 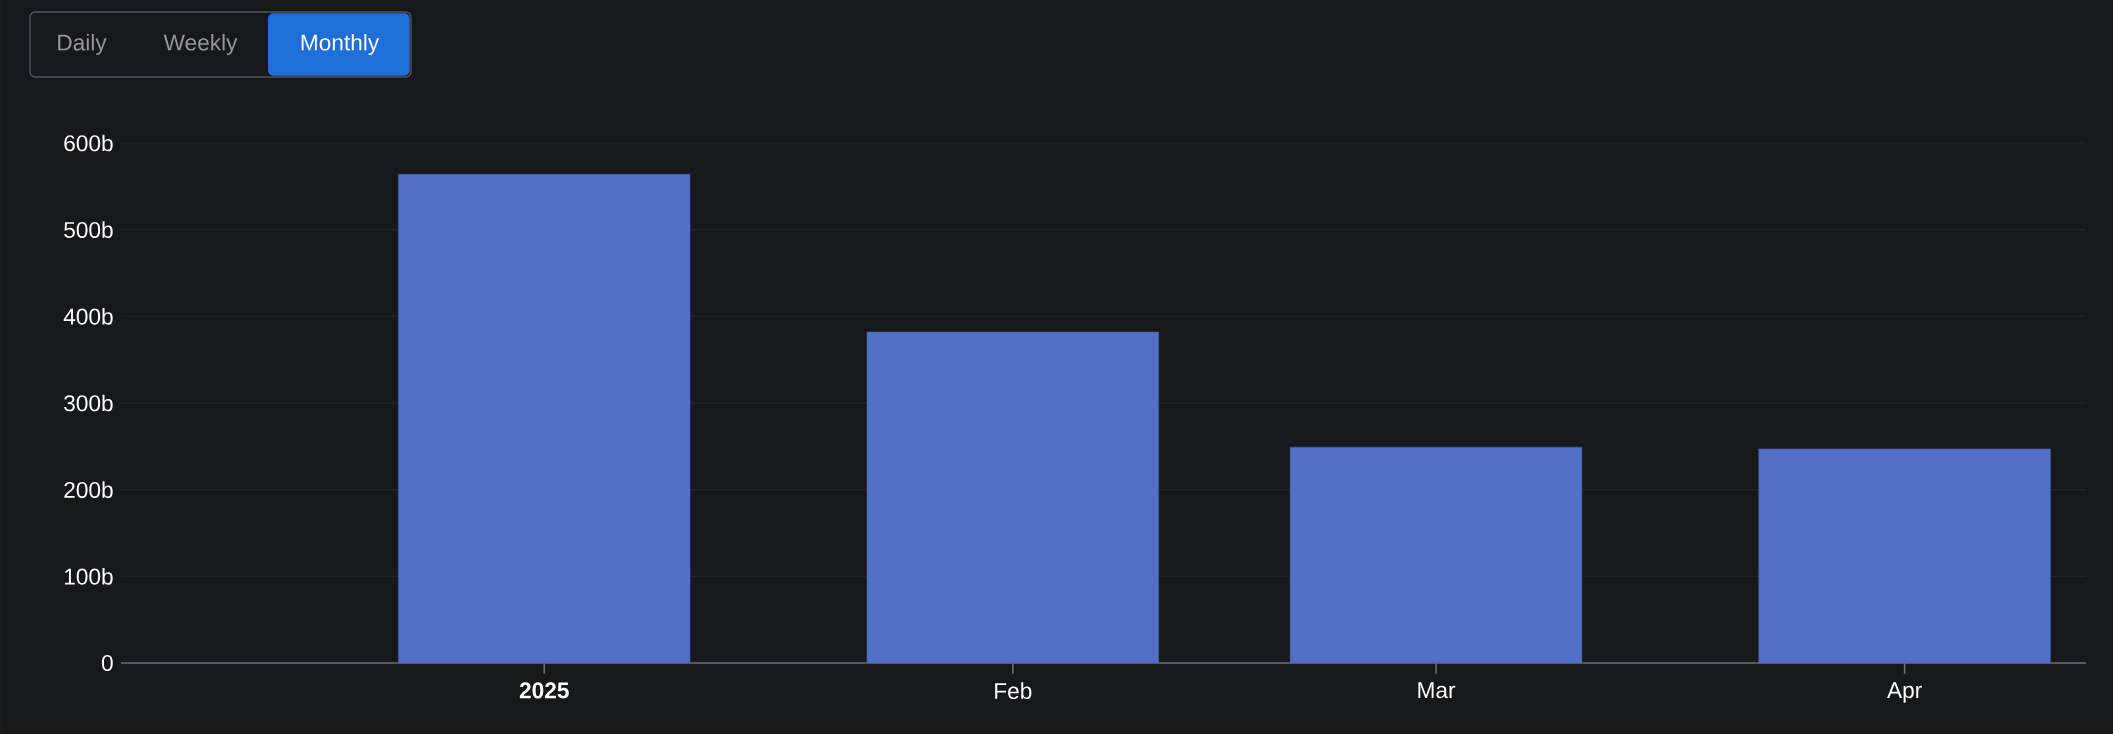 I want to click on text: Monthly, so click(x=340, y=44).